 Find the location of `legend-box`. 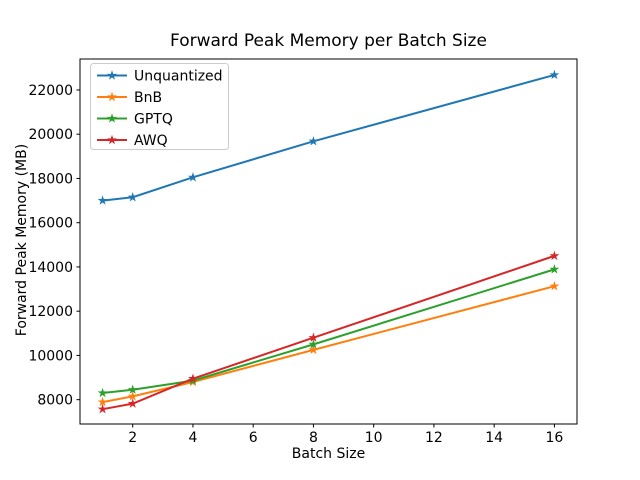

legend-box is located at coordinates (159, 106).